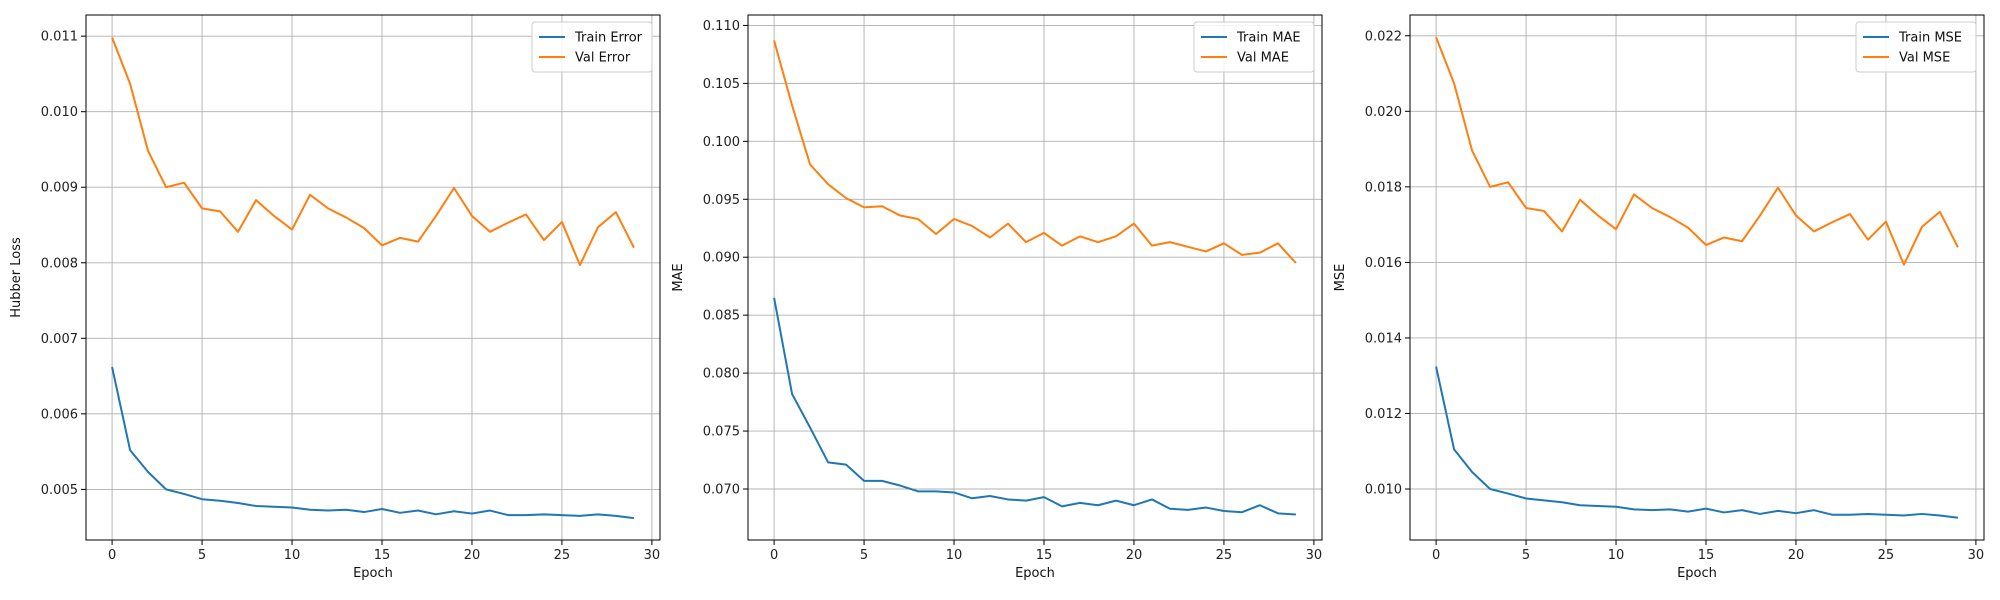 This screenshot has width=2000, height=600. What do you see at coordinates (1035, 152) in the screenshot?
I see `series-line-val-mae` at bounding box center [1035, 152].